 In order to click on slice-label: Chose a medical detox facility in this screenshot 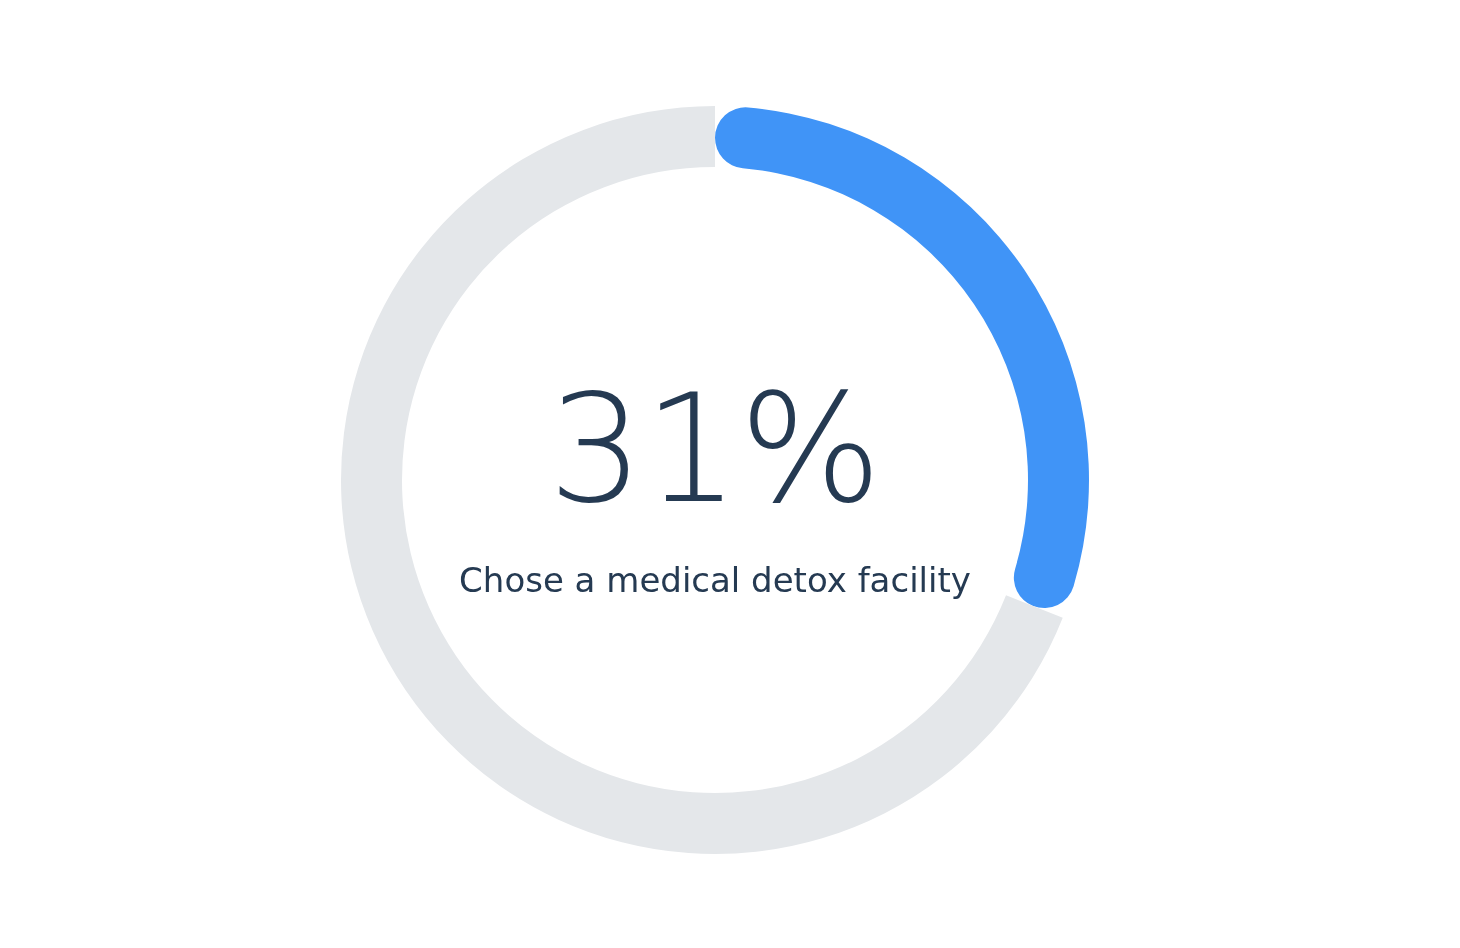, I will do `click(715, 580)`.